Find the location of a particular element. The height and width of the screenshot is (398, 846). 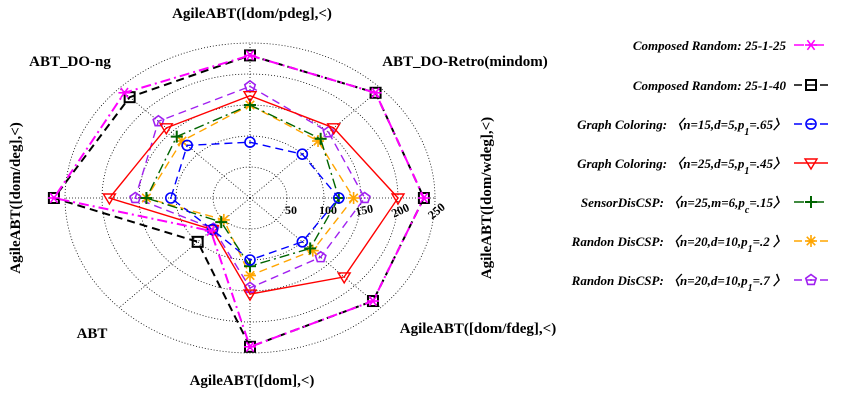

legend-label: Graph Coloring: 〈n=25,d=5,p1=.45〉 is located at coordinates (681, 166).